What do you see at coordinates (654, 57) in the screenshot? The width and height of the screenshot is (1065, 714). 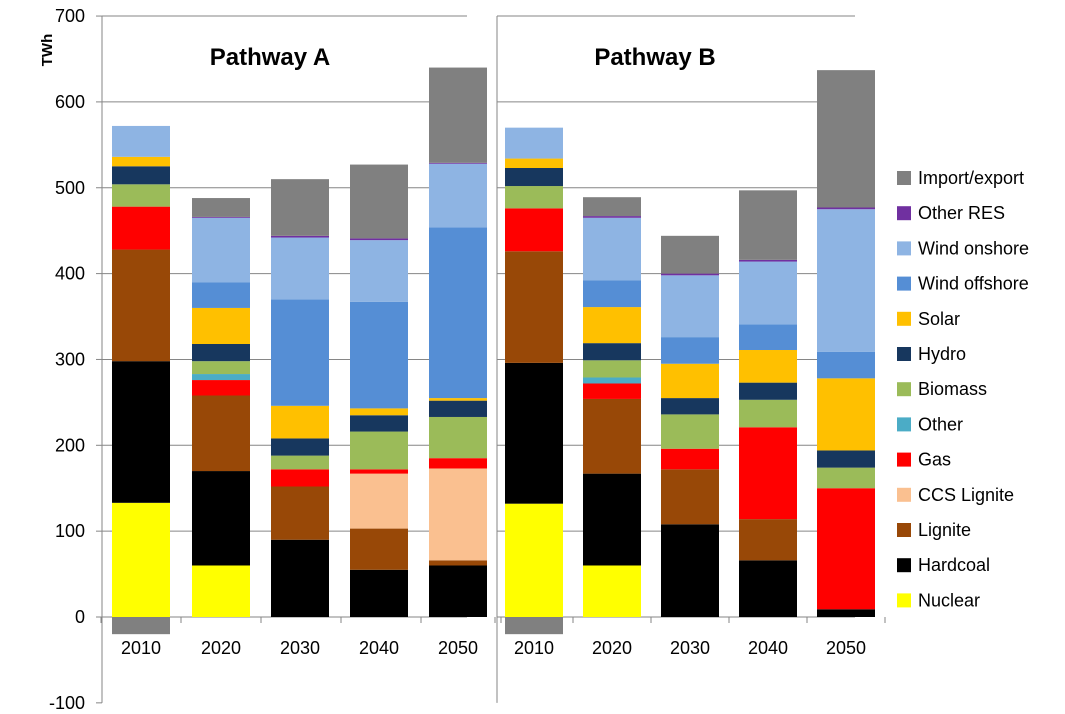 I see `panel-title-b: Pathway B` at bounding box center [654, 57].